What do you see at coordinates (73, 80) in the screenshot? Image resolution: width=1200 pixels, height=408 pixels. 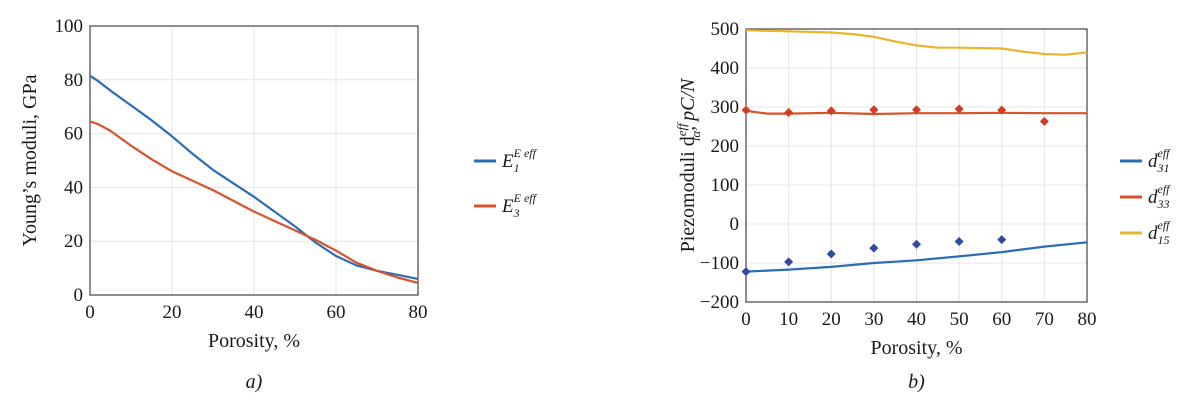 I see `y-tick-label: 80` at bounding box center [73, 80].